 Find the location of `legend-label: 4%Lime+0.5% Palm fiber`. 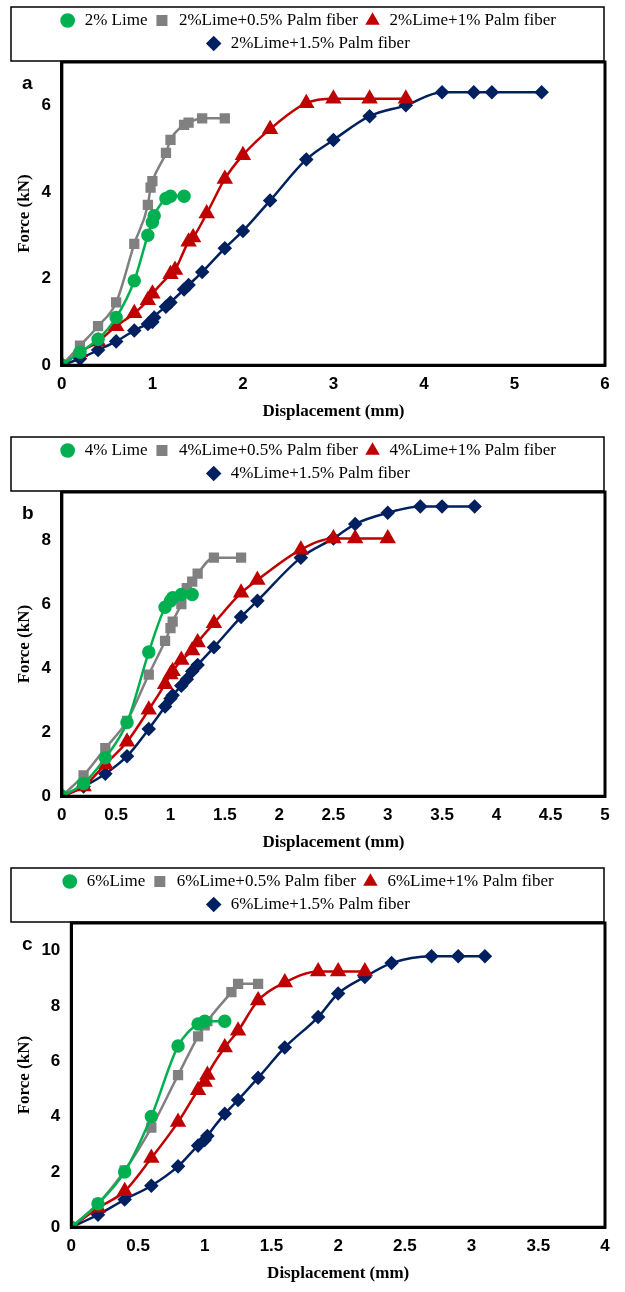

legend-label: 4%Lime+0.5% Palm fiber is located at coordinates (268, 449).